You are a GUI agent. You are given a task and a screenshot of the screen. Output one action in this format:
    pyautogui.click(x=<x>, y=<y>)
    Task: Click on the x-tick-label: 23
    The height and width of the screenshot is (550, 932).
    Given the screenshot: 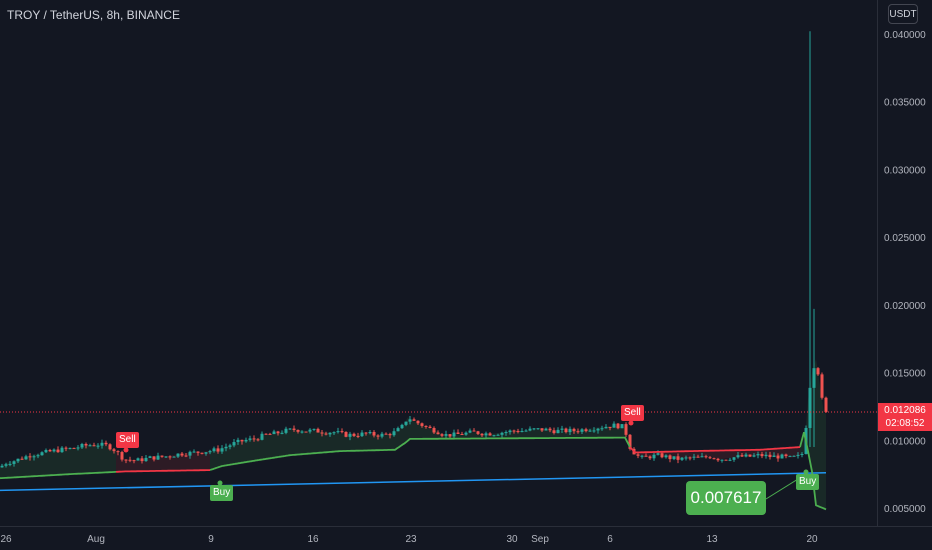 What is the action you would take?
    pyautogui.click(x=411, y=539)
    